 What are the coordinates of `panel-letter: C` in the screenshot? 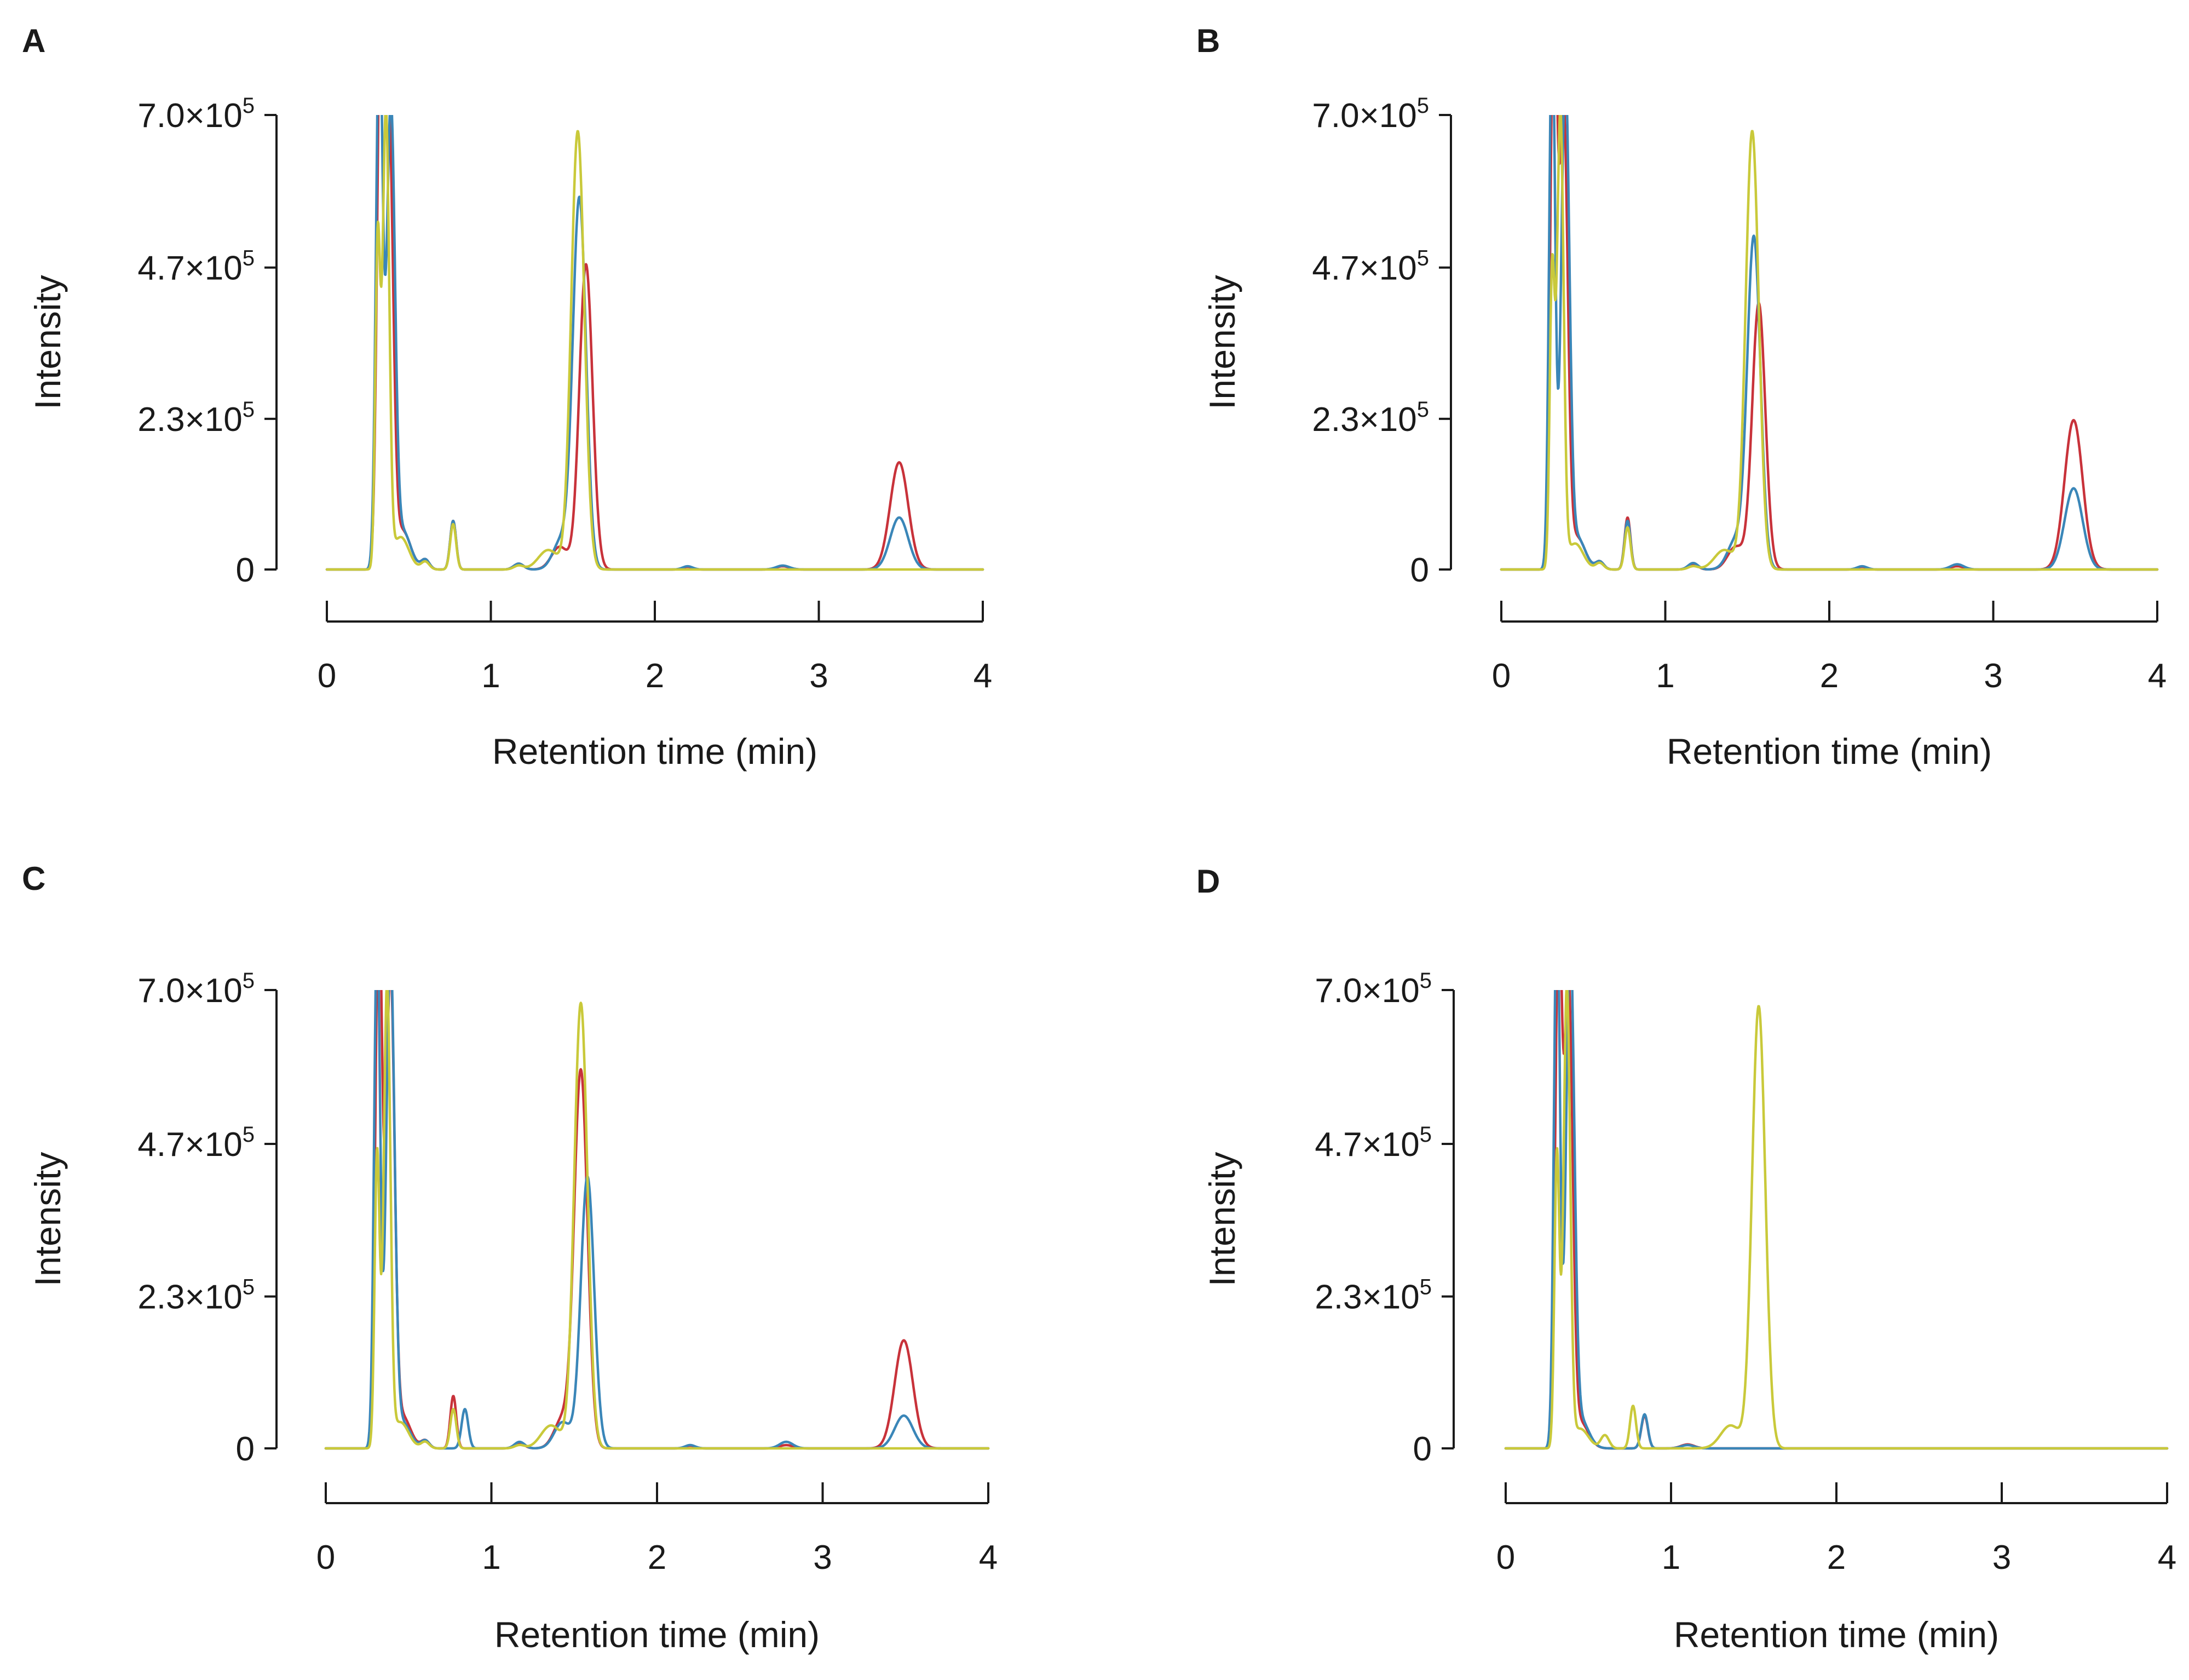 It's located at (33, 878).